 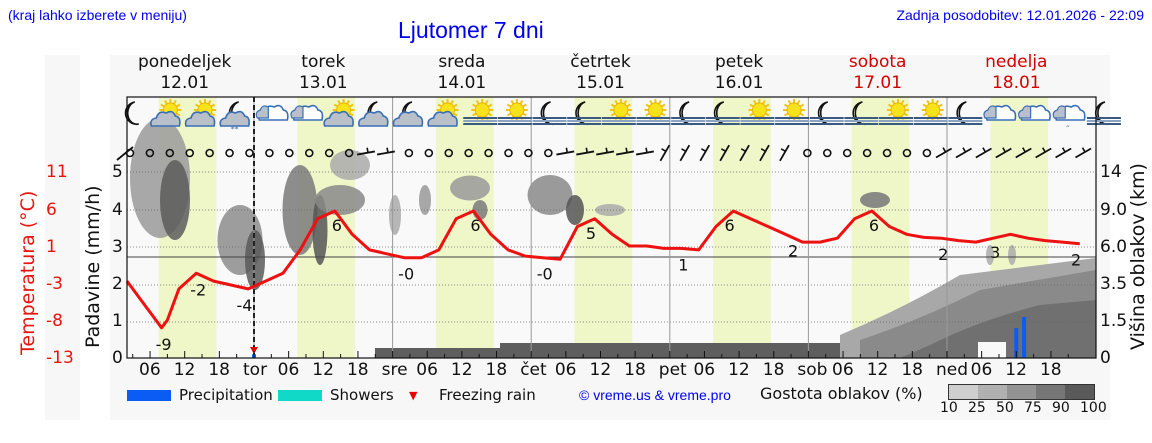 What do you see at coordinates (655, 395) in the screenshot?
I see `copyright-link: © vreme.us & vreme.pro` at bounding box center [655, 395].